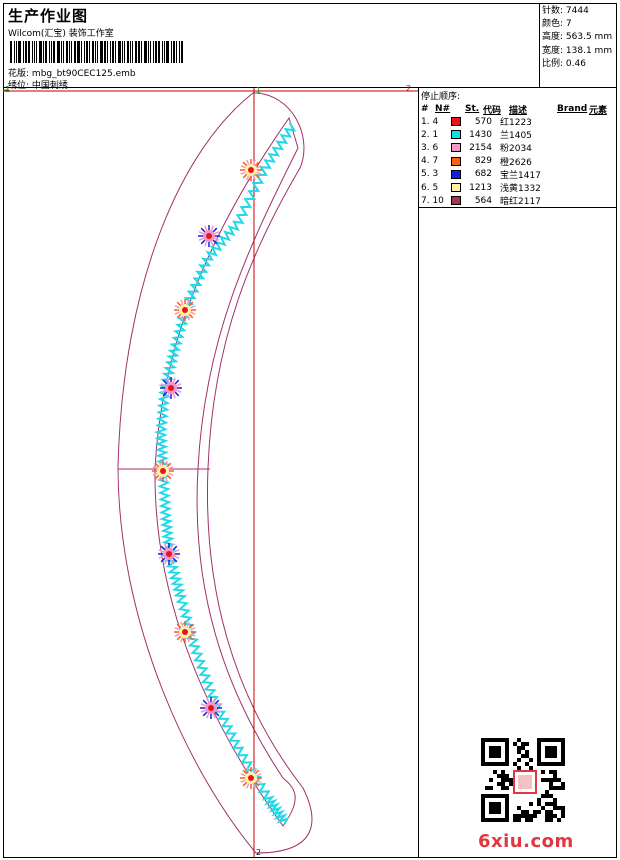 The image size is (620, 860). What do you see at coordinates (483, 200) in the screenshot?
I see `row-stitches: 564` at bounding box center [483, 200].